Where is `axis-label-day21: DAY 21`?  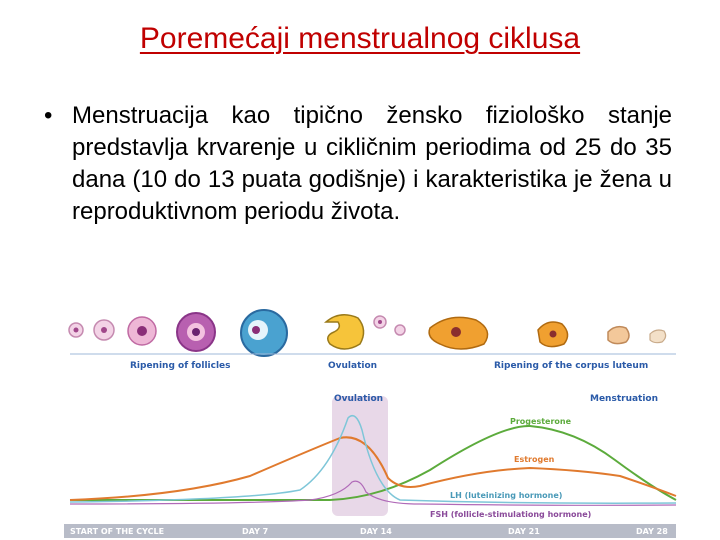 axis-label-day21: DAY 21 is located at coordinates (524, 531).